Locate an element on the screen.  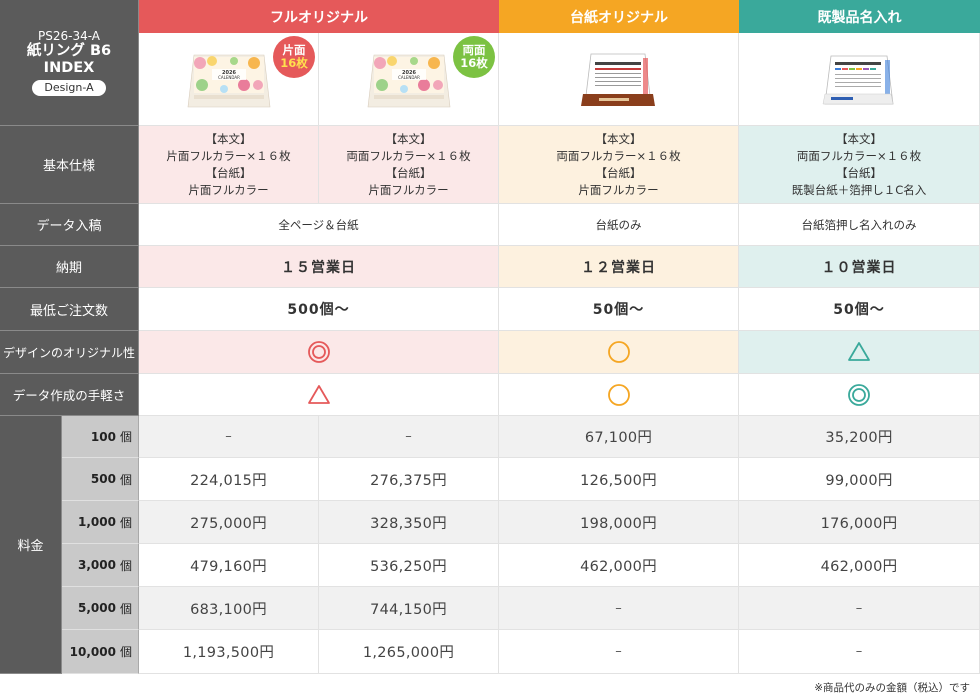
delivery-base: １２営業日 is located at coordinates (619, 267).